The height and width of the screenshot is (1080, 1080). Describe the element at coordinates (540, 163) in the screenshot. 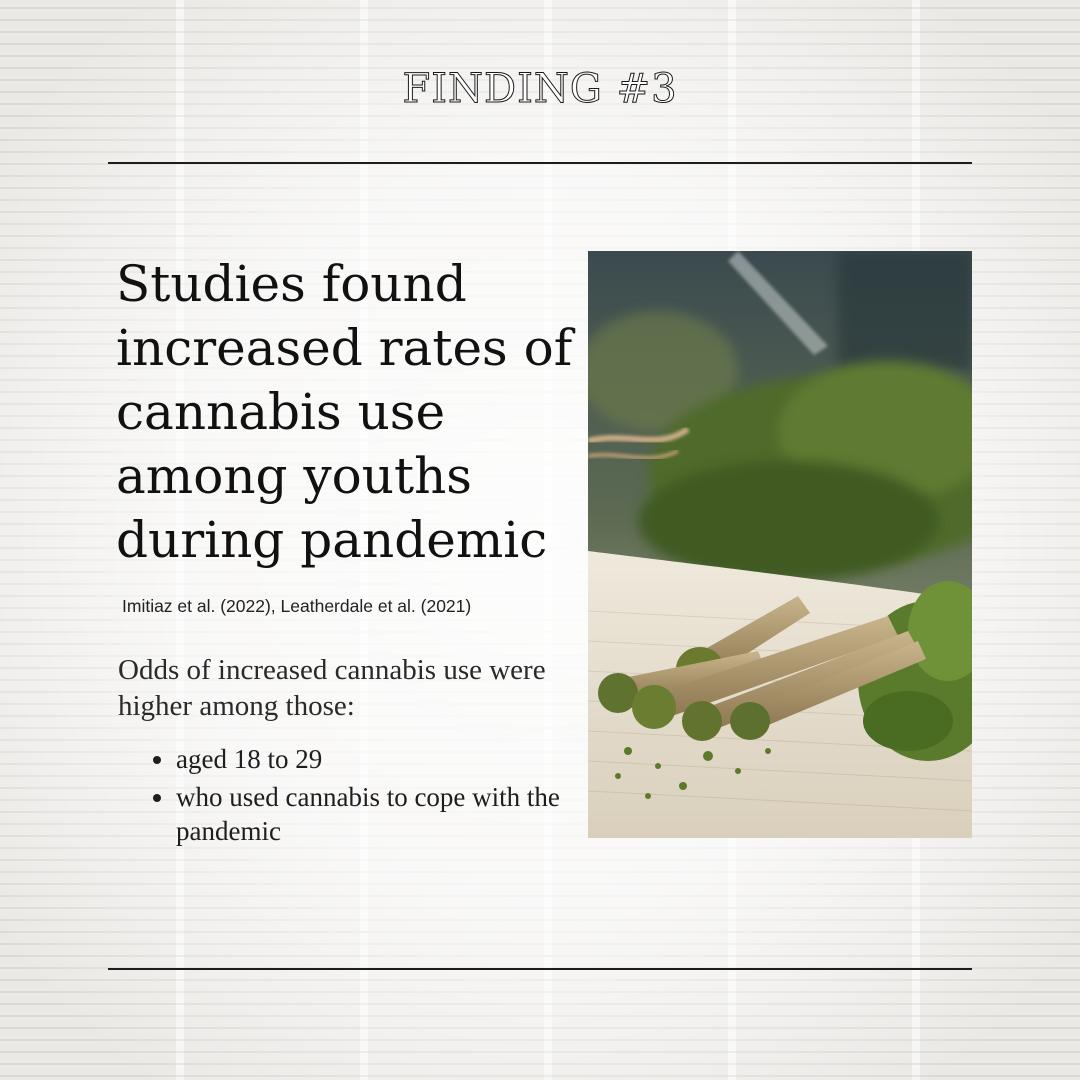

I see `top-divider` at that location.